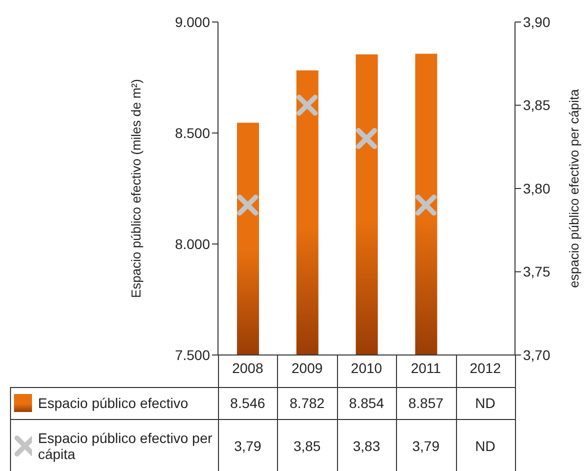  Describe the element at coordinates (192, 354) in the screenshot. I see `y-tick-label: 7.500` at that location.